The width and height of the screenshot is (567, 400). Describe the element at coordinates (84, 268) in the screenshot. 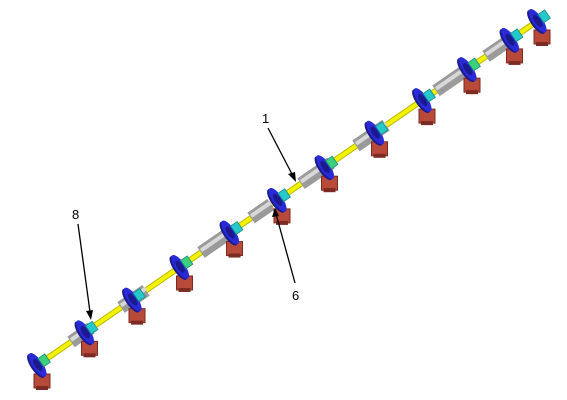

I see `callout-8-leader` at that location.